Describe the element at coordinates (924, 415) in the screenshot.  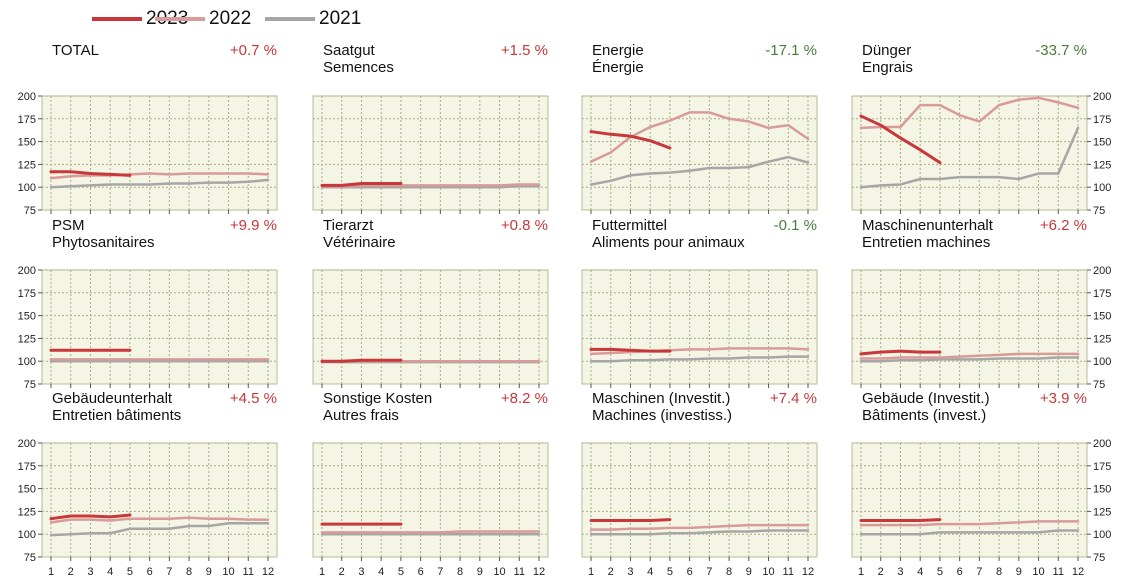
I see `panel-subtitle: Bâtiments (invest.)` at that location.